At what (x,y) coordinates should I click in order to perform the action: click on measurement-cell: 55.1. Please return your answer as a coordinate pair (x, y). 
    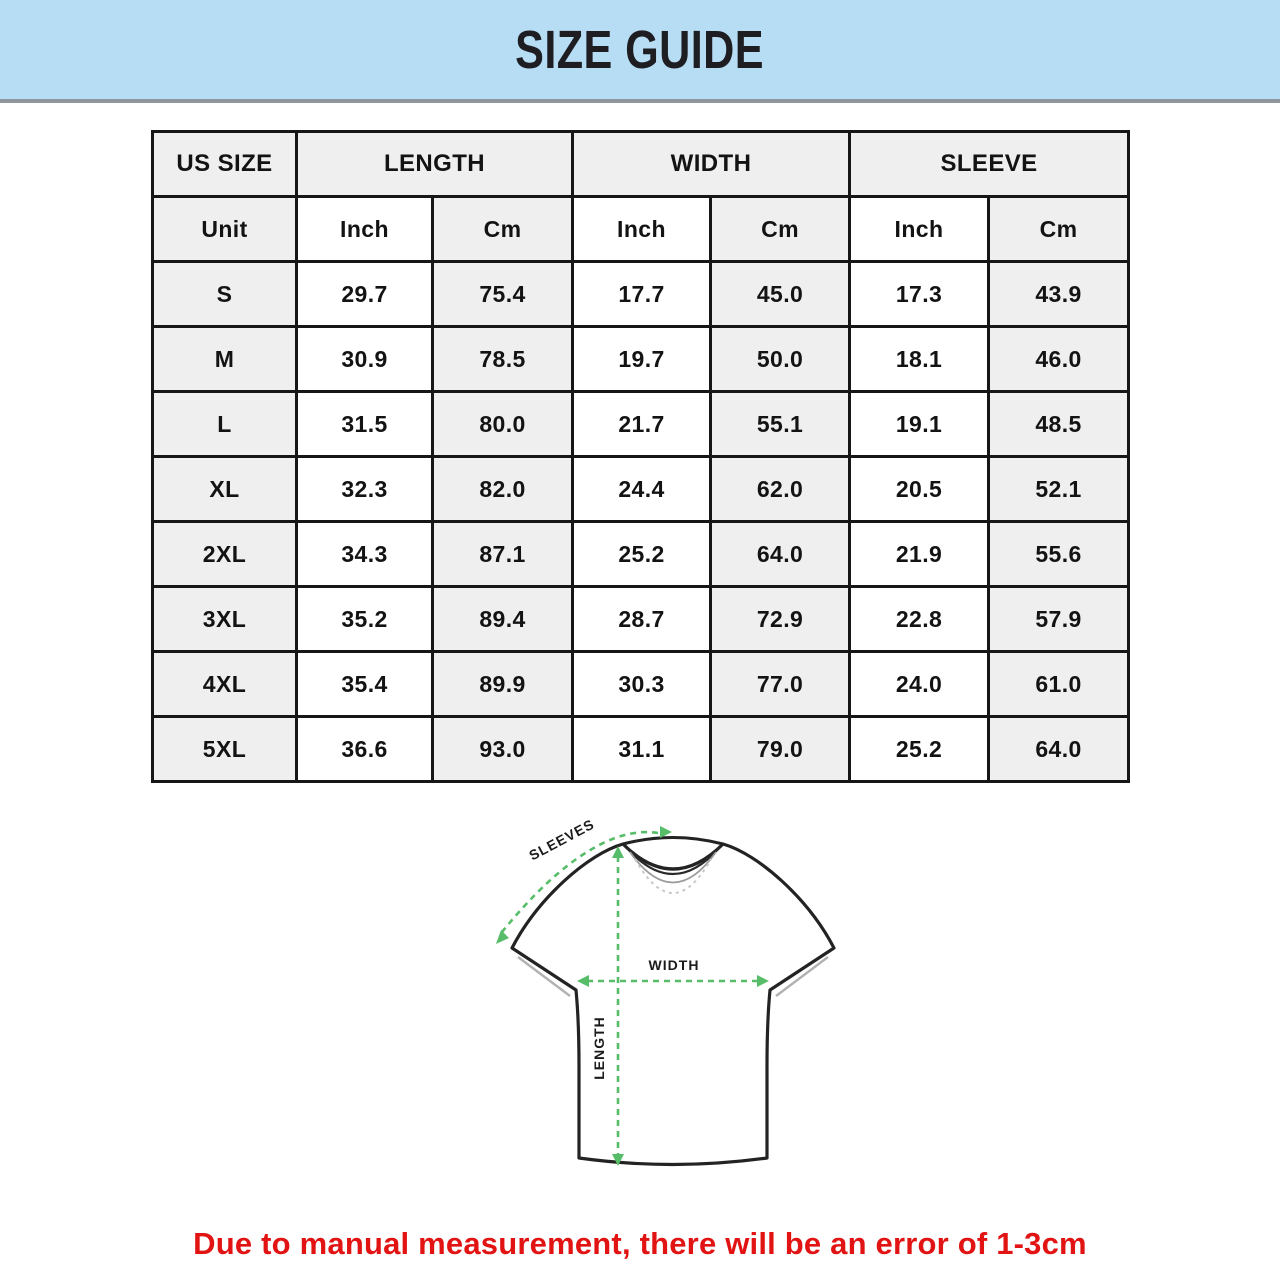
    Looking at the image, I should click on (780, 424).